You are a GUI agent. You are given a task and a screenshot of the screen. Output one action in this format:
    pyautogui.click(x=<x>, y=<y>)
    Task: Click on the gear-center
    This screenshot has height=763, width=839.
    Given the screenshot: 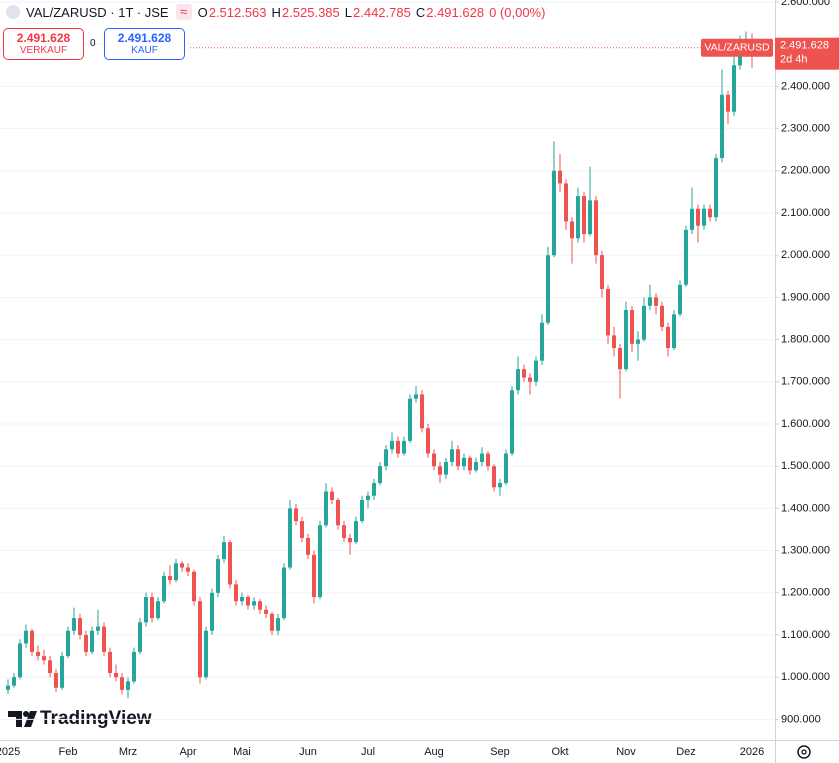 What is the action you would take?
    pyautogui.click(x=804, y=752)
    